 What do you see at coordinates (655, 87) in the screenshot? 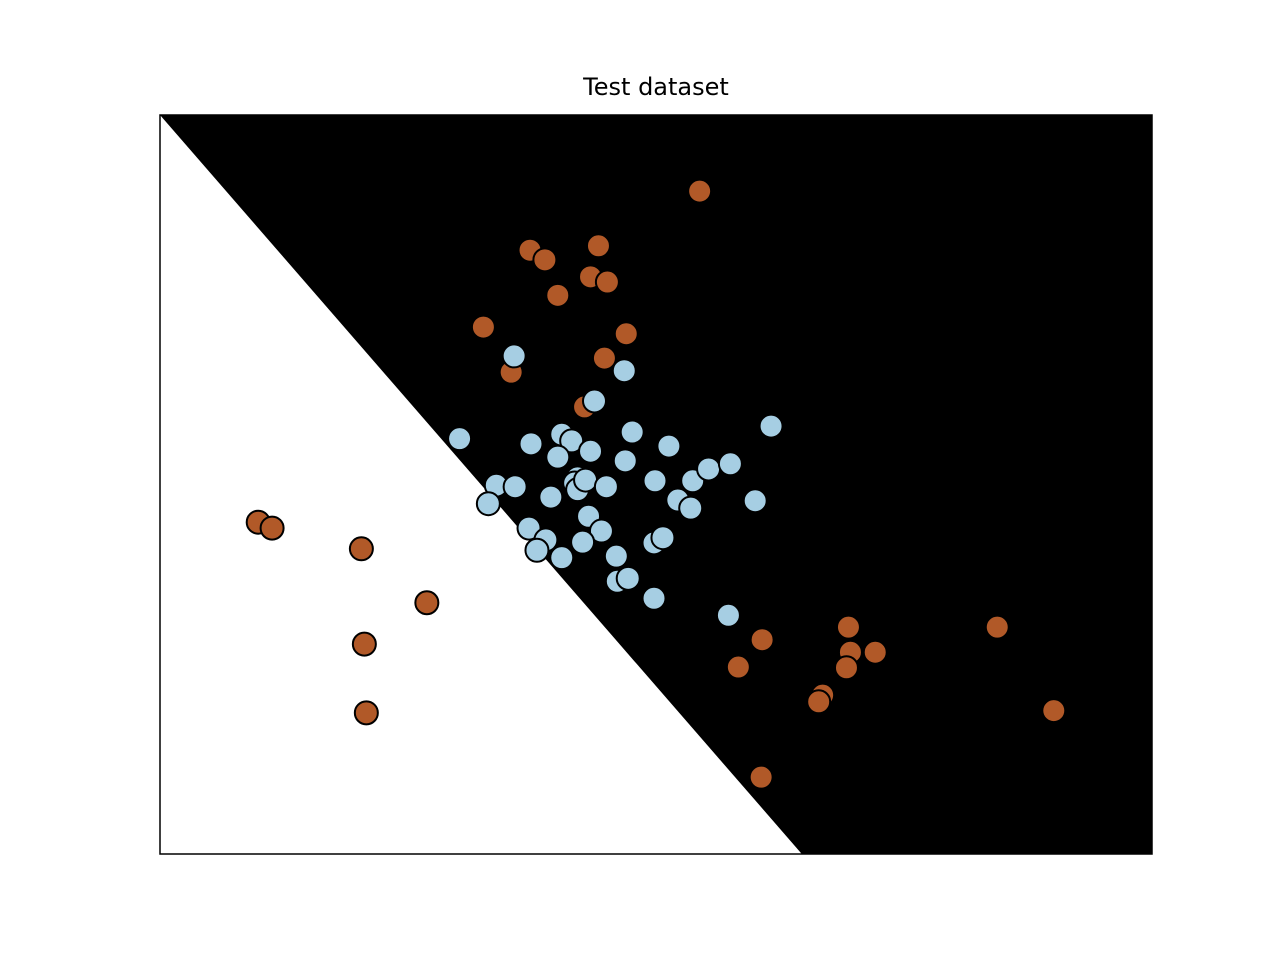
I see `chart-title: Test dataset` at bounding box center [655, 87].